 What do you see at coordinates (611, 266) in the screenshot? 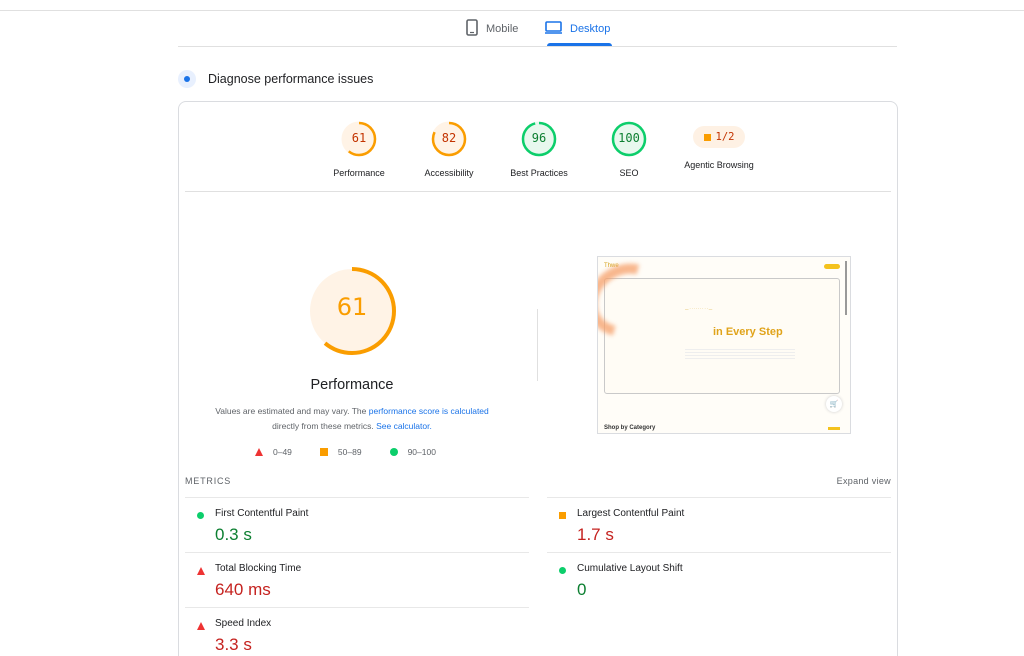
I see `screenshot-brand: Thwe` at bounding box center [611, 266].